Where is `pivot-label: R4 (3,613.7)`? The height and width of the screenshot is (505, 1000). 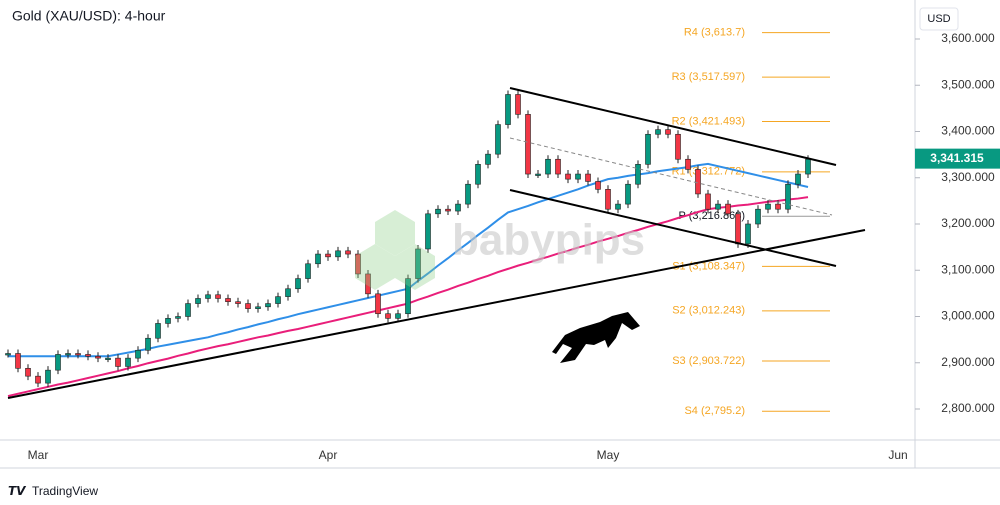
pivot-label: R4 (3,613.7) is located at coordinates (714, 33).